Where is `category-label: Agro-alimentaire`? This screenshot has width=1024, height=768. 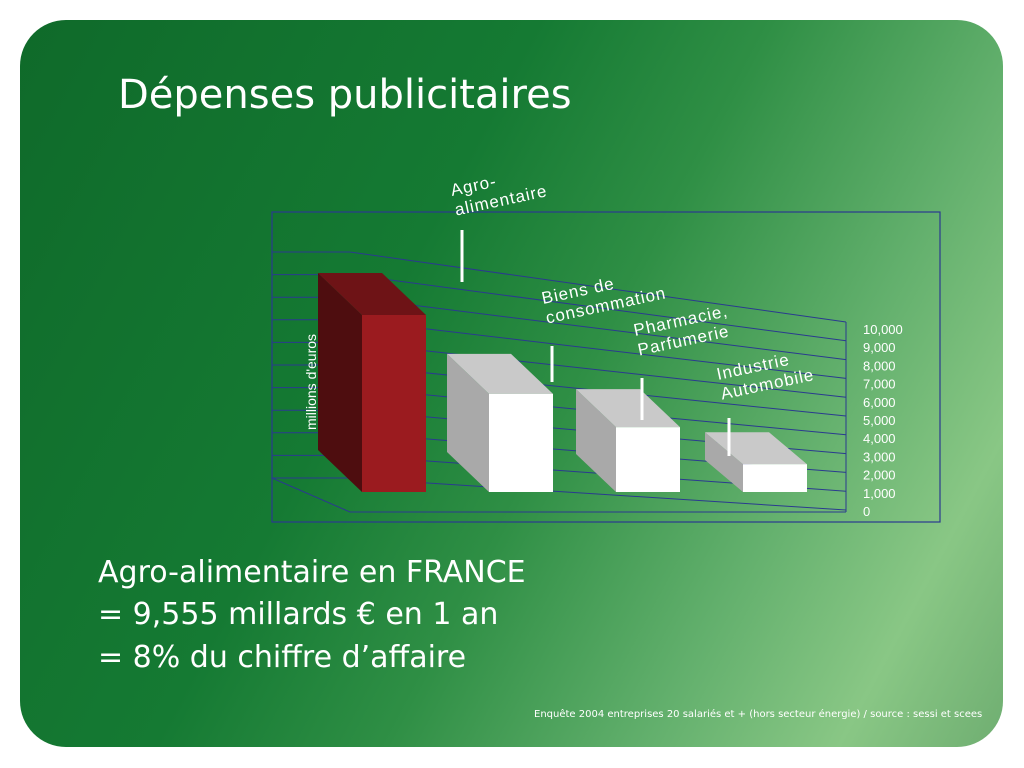
category-label: Agro-alimentaire is located at coordinates (499, 191).